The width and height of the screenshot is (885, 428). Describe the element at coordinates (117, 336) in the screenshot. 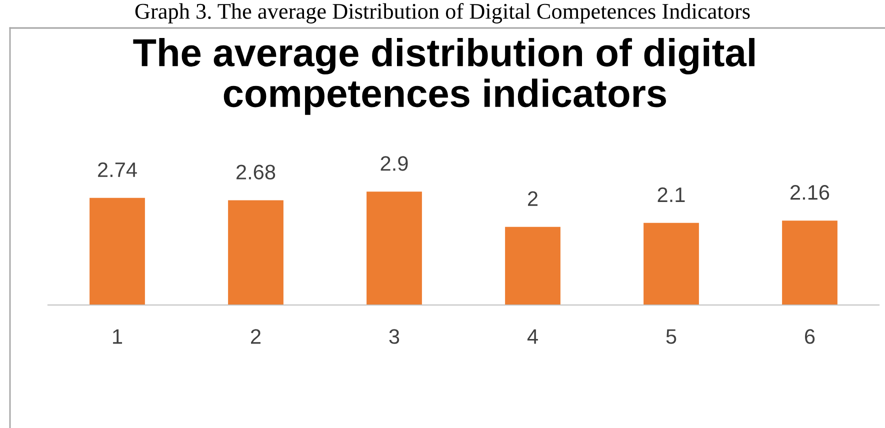

I see `x-tick-label: 1` at that location.